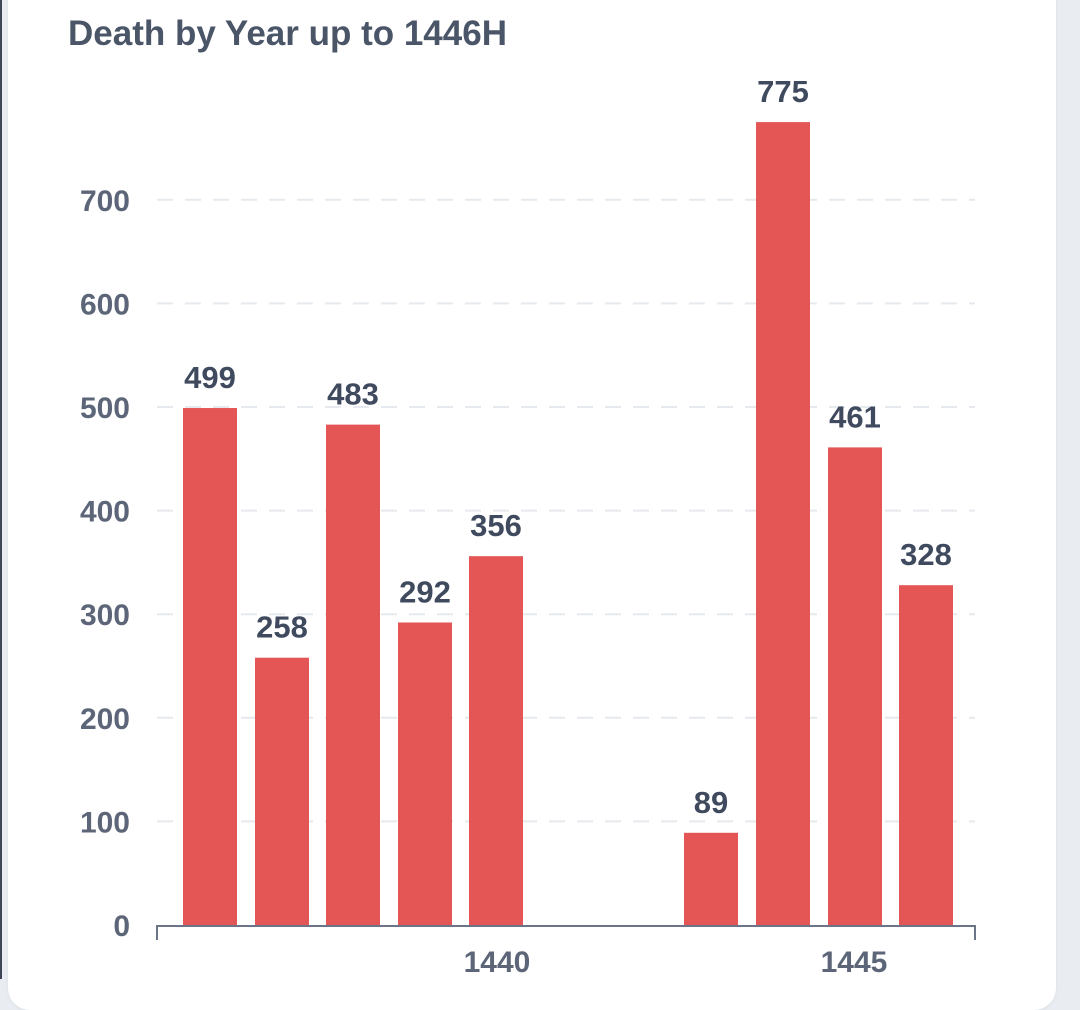  What do you see at coordinates (105, 408) in the screenshot?
I see `y-tick-label: 500` at bounding box center [105, 408].